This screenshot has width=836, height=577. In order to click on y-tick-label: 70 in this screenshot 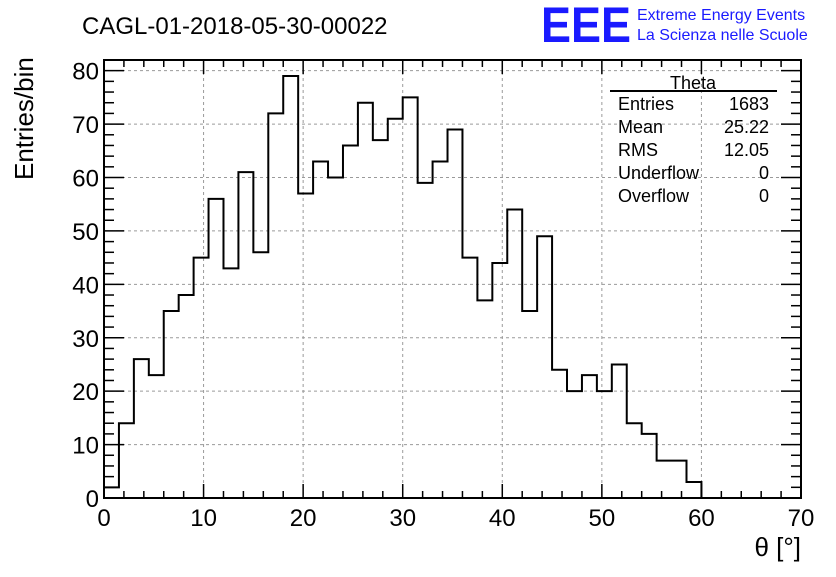, I will do `click(85, 125)`.